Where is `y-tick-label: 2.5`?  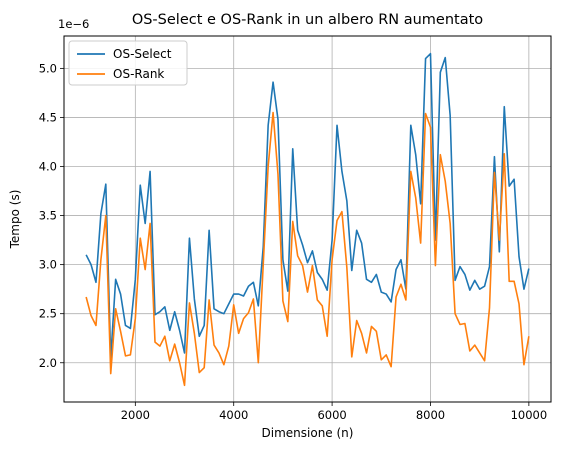 y-tick-label: 2.5 is located at coordinates (48, 314).